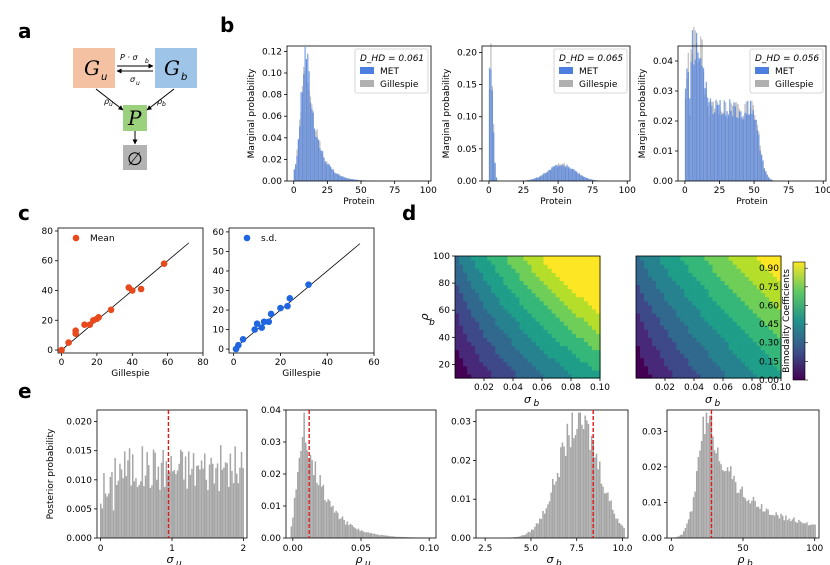 The image size is (830, 565). I want to click on node-null, so click(135, 157).